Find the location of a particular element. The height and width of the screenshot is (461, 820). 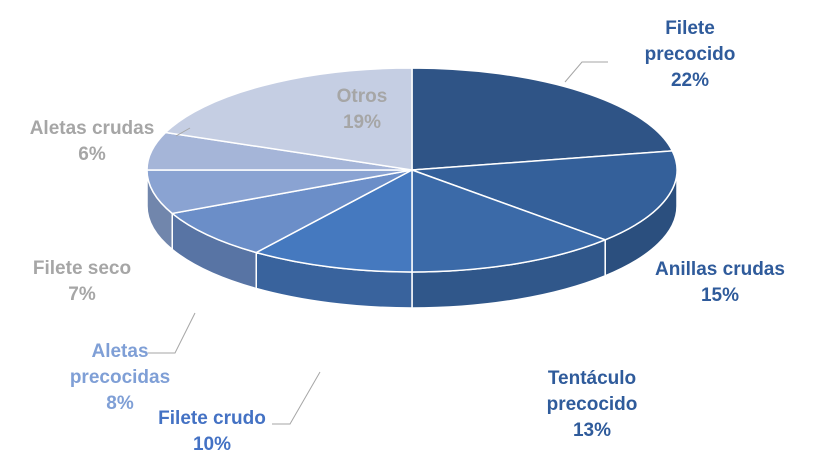

slice-value: 7% is located at coordinates (82, 294).